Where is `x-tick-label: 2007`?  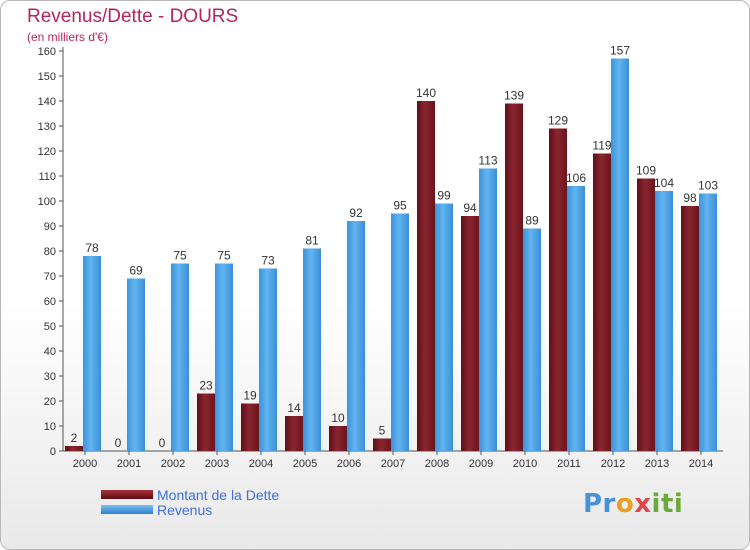
x-tick-label: 2007 is located at coordinates (393, 464).